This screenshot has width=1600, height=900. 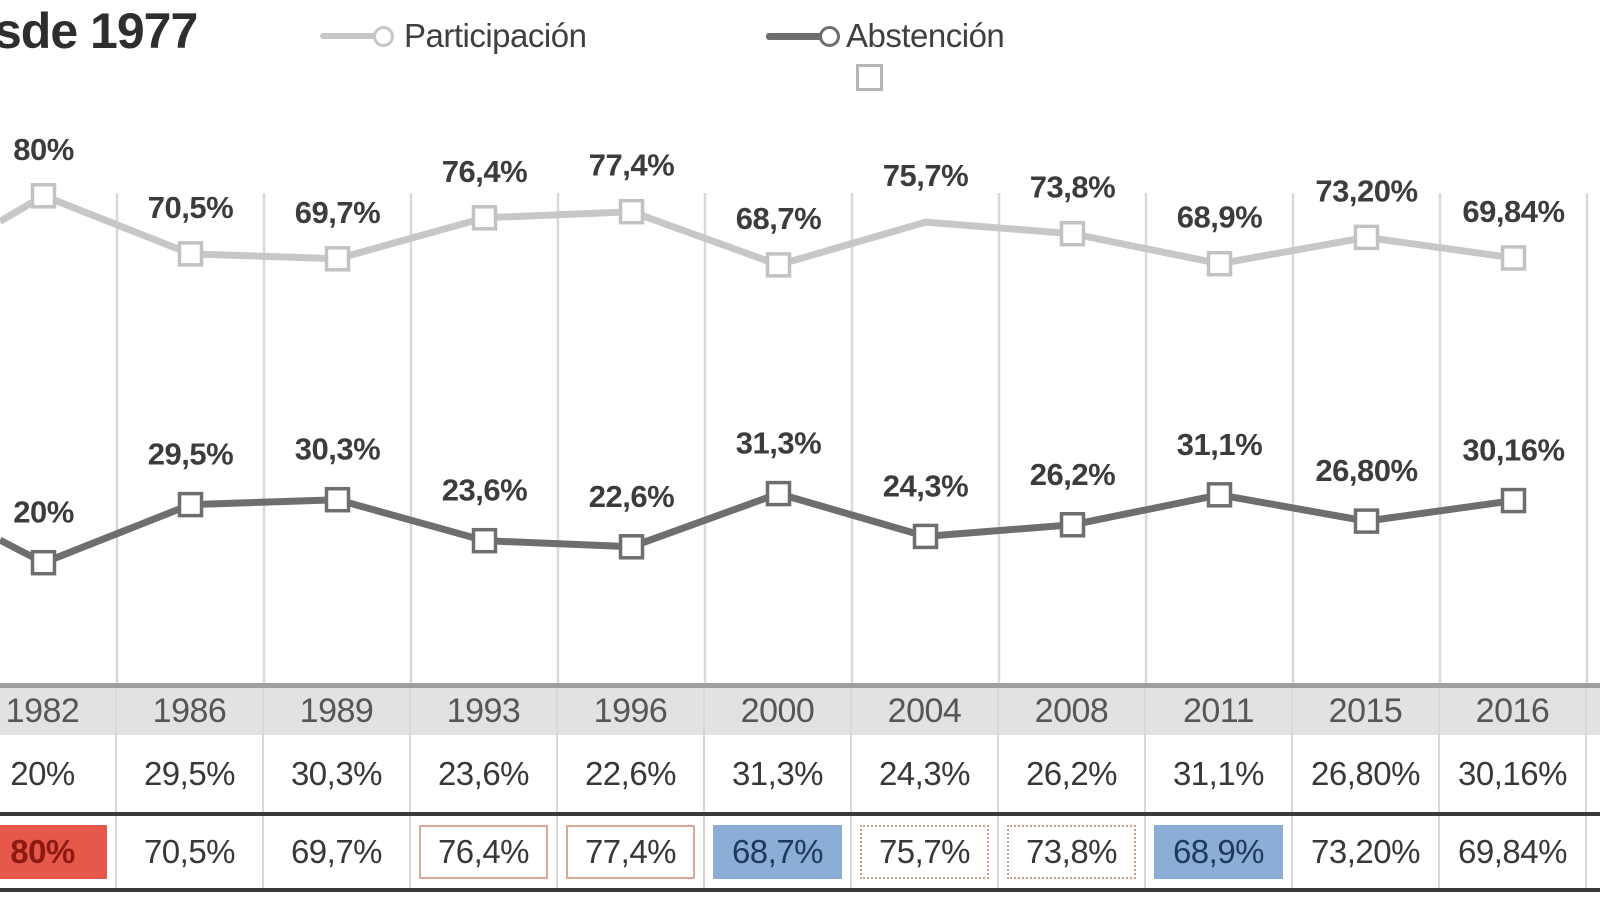 I want to click on abstencion-cell: 30,3%, so click(x=337, y=773).